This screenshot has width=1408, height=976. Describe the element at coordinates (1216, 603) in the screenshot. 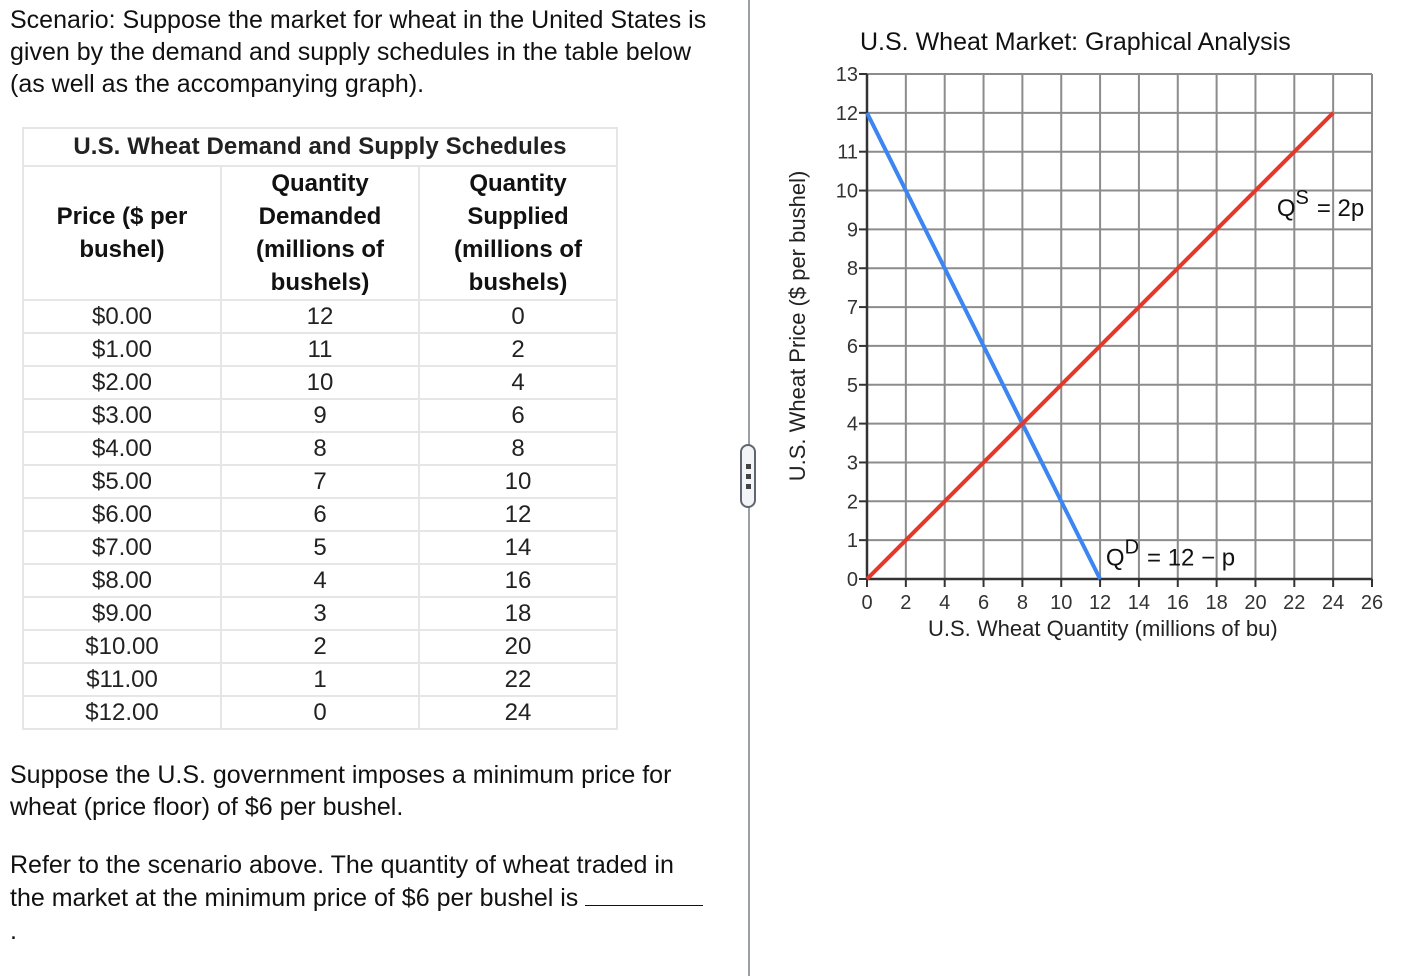

I see `x-tick-label: 18` at that location.